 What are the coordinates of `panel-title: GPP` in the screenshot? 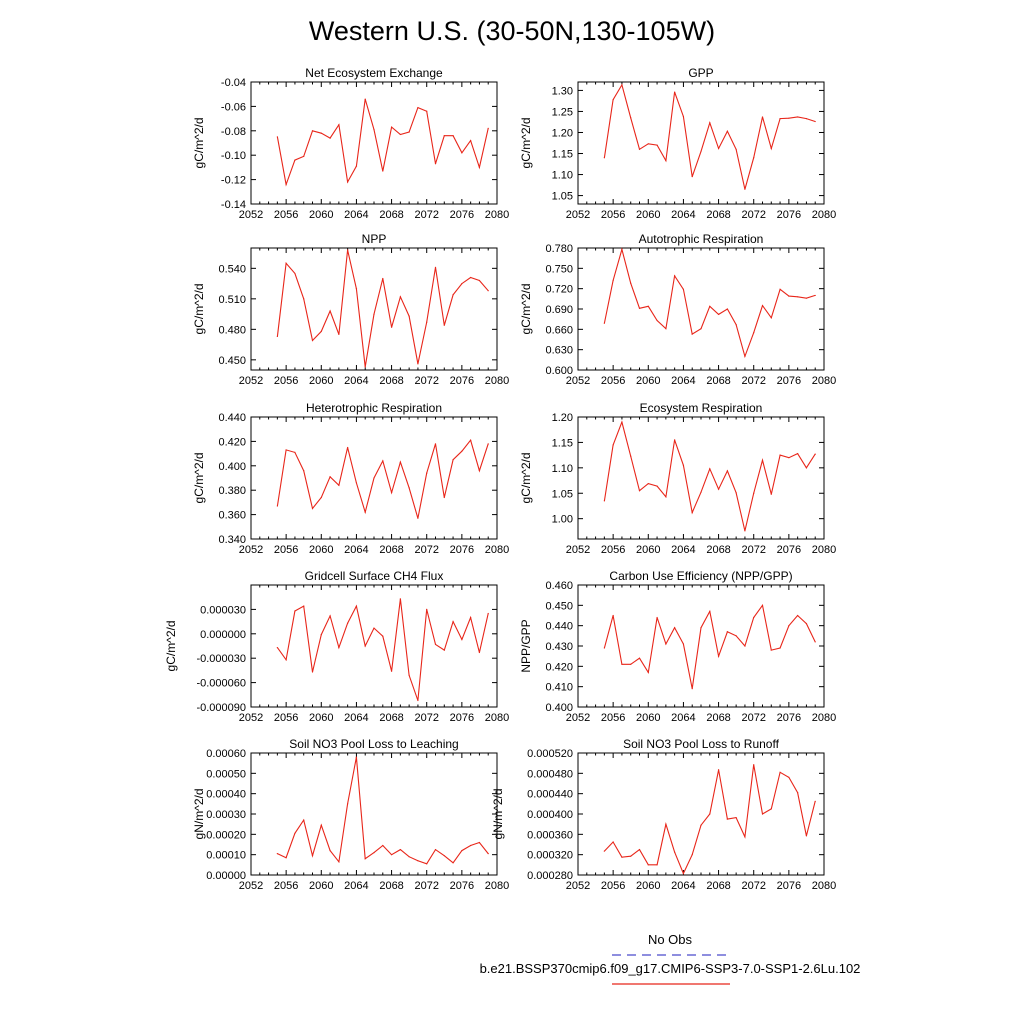 It's located at (700, 73).